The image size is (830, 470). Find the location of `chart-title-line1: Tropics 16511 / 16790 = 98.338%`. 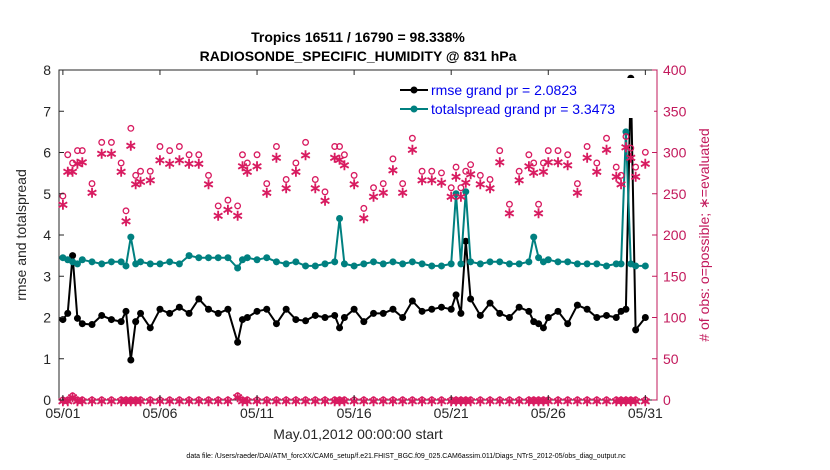

chart-title-line1: Tropics 16511 / 16790 = 98.338% is located at coordinates (358, 37).